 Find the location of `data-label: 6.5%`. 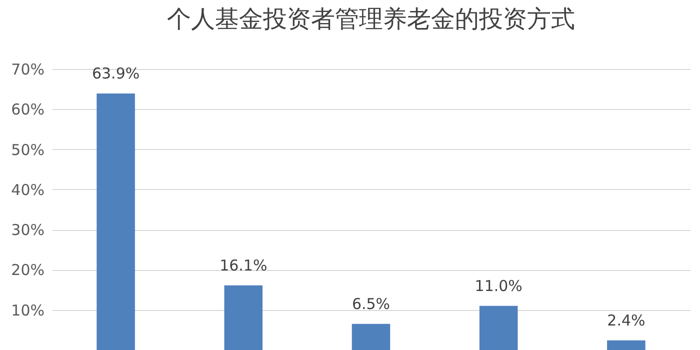

data-label: 6.5% is located at coordinates (371, 303).